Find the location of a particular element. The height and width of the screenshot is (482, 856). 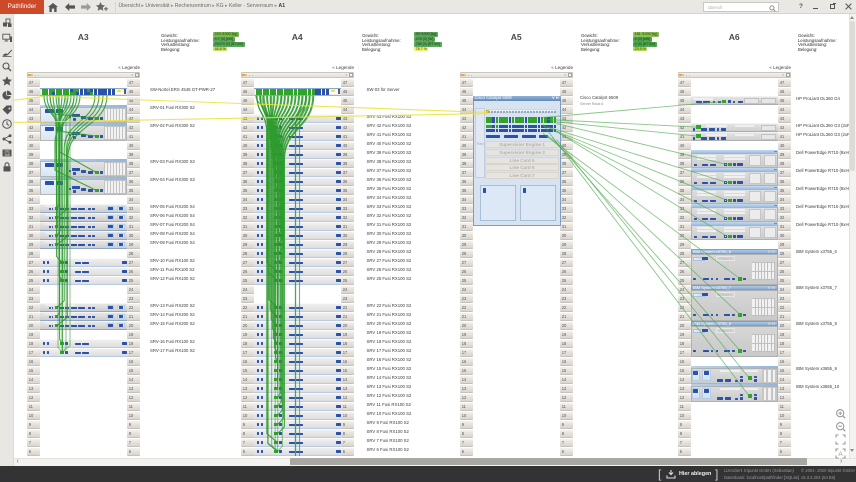

svg-text: 192 is located at coordinates (7, 152).